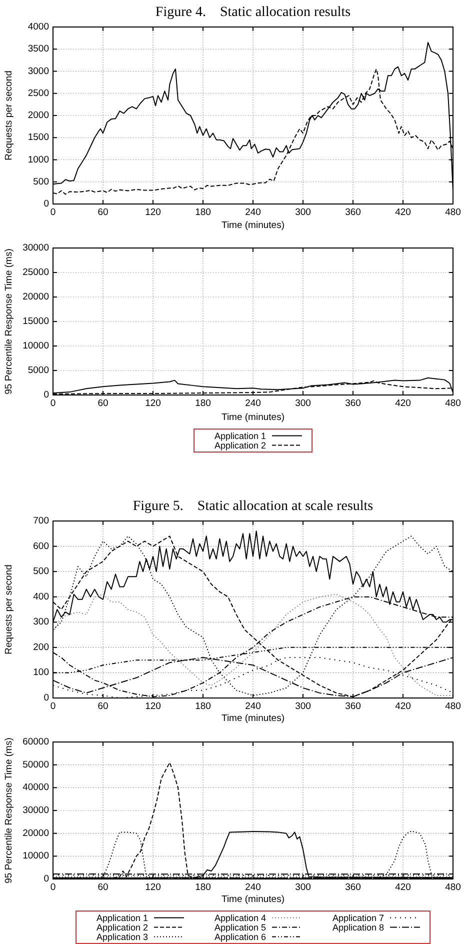 The image size is (466, 944). I want to click on y-tick-label: 100, so click(41, 672).